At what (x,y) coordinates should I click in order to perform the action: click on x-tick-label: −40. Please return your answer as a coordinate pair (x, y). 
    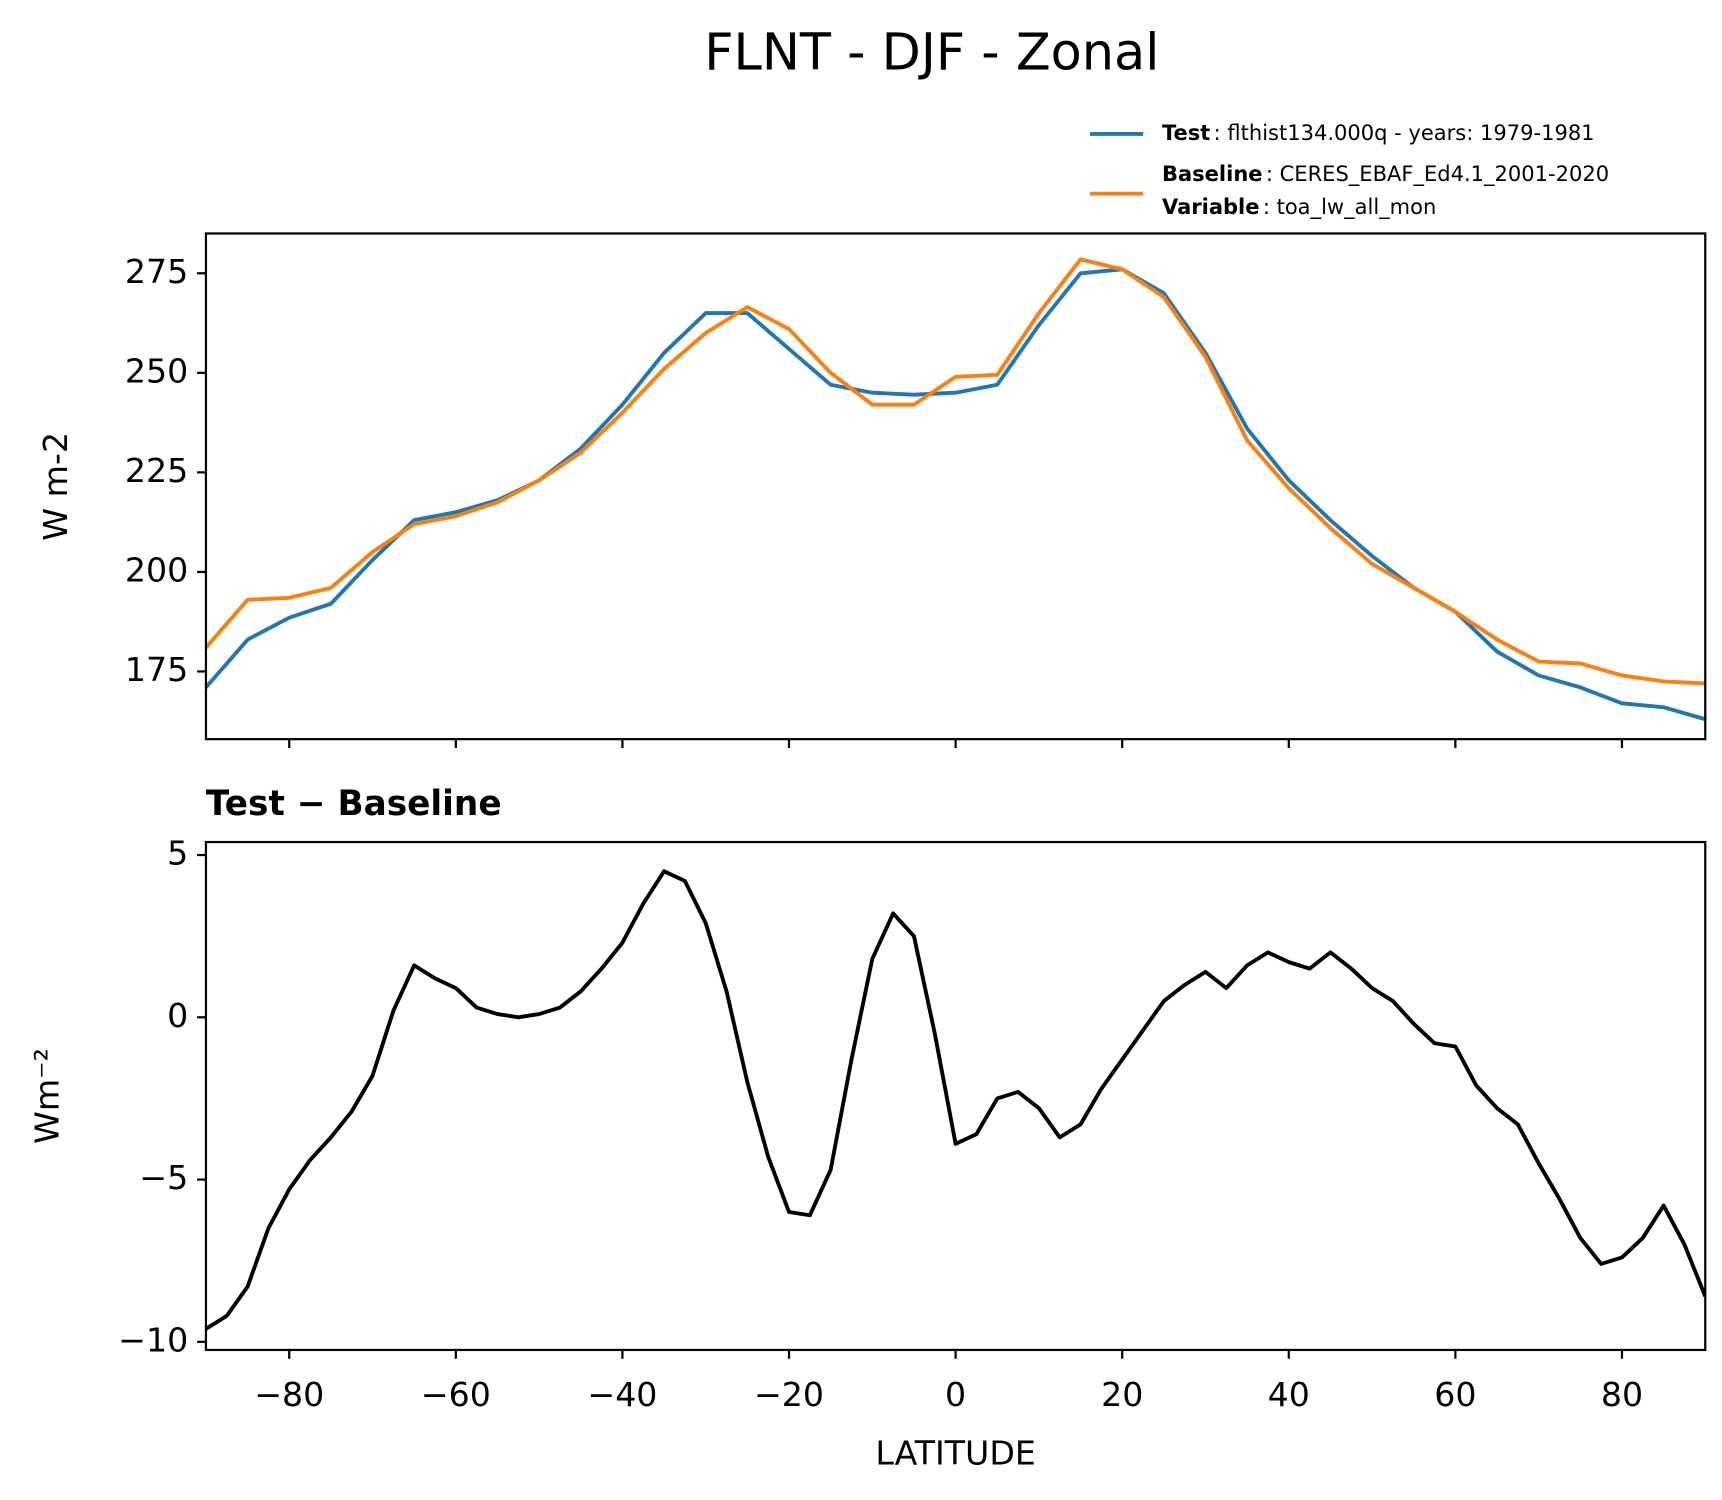
    Looking at the image, I should click on (622, 1394).